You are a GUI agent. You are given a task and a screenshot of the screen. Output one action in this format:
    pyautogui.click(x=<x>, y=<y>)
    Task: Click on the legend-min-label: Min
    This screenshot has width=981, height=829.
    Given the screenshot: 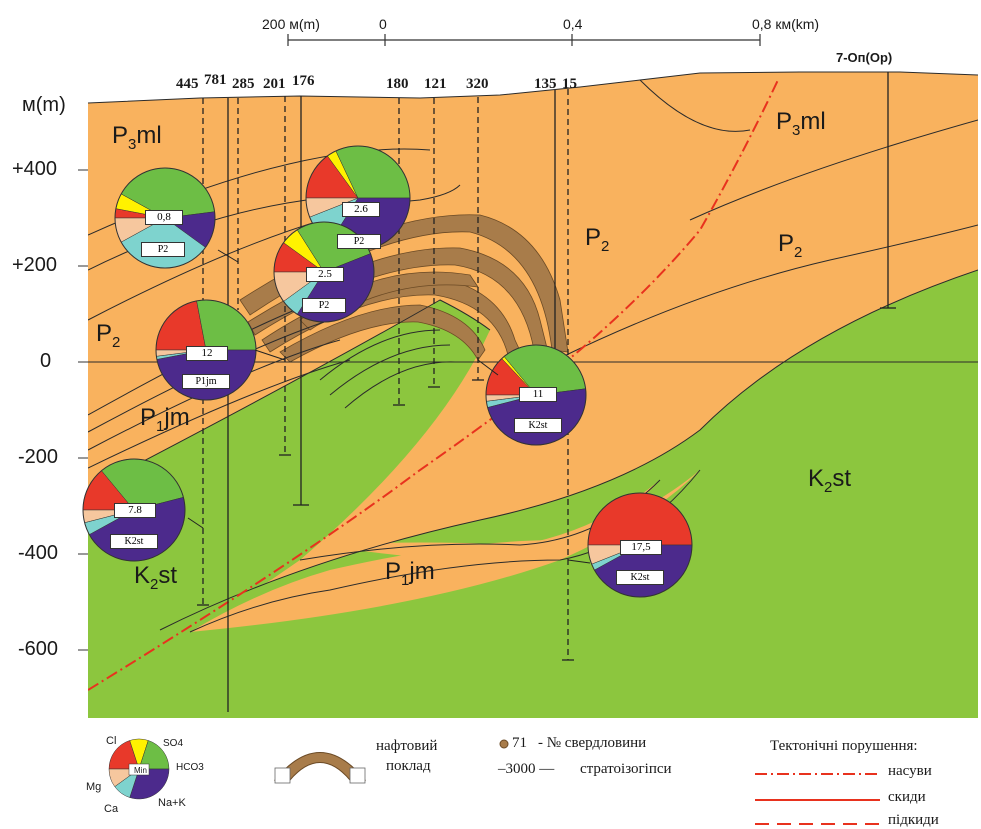 What is the action you would take?
    pyautogui.click(x=140, y=770)
    